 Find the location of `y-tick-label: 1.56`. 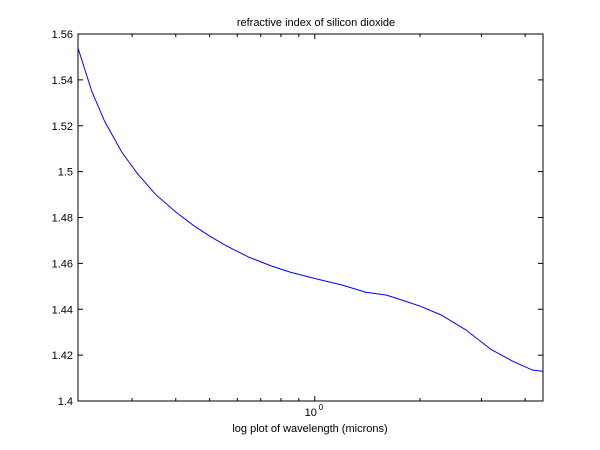

y-tick-label: 1.56 is located at coordinates (62, 35).